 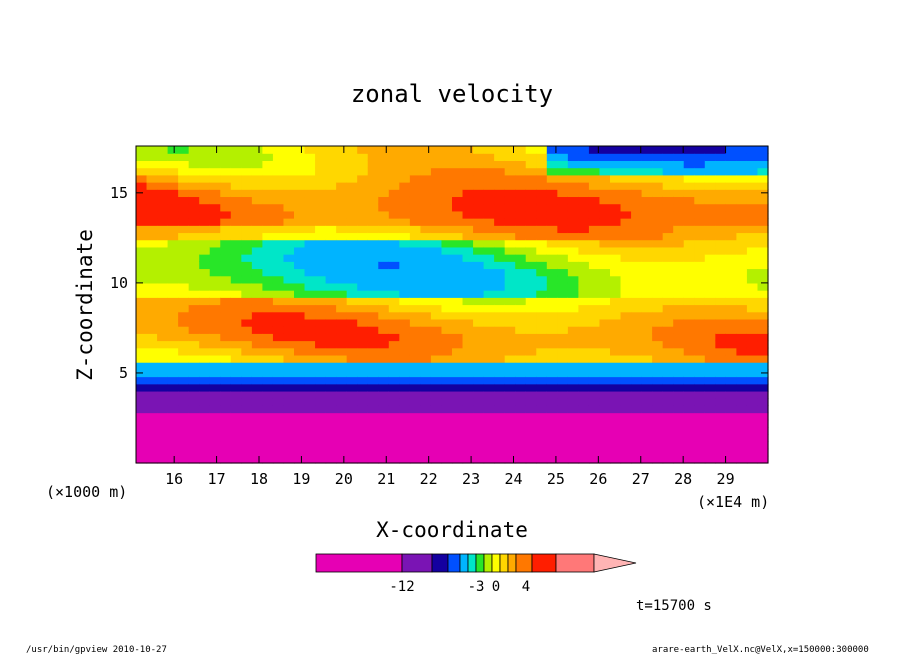 What do you see at coordinates (386, 479) in the screenshot?
I see `x-tick-label: 21` at bounding box center [386, 479].